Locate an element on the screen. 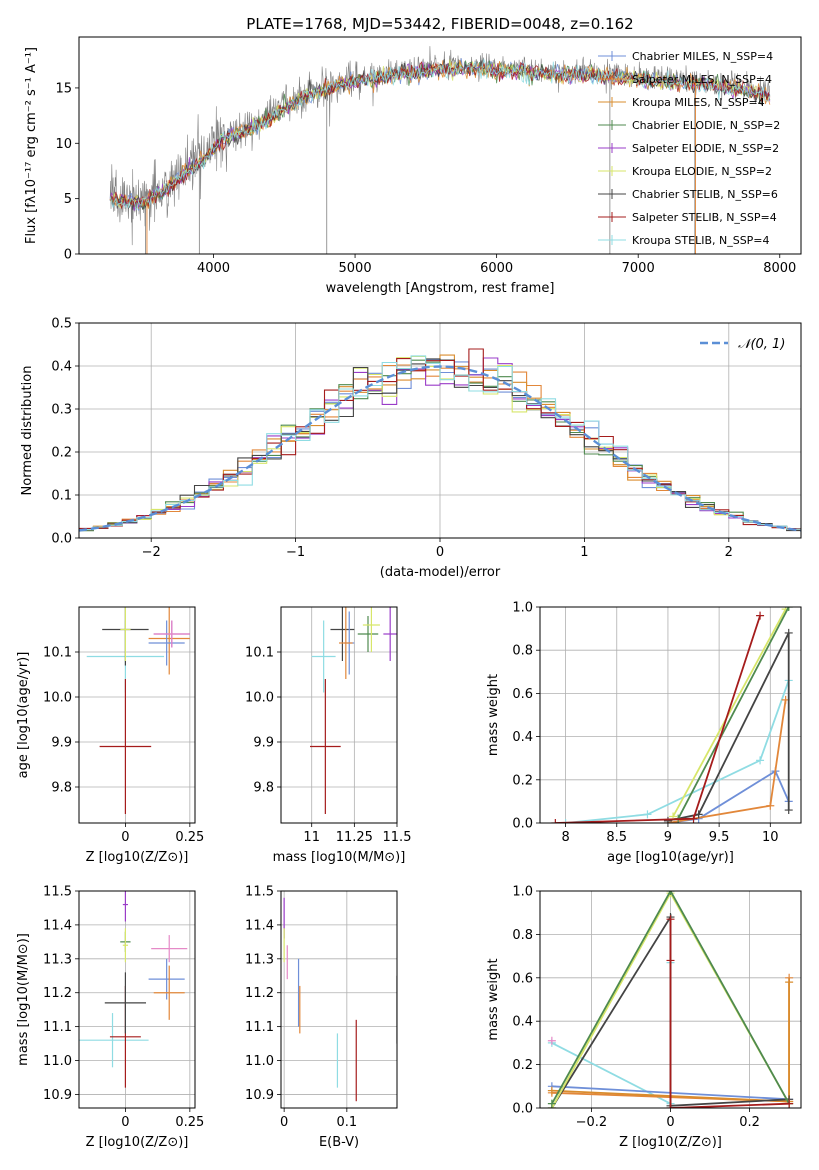  x-tick-label: 5000 is located at coordinates (355, 268).